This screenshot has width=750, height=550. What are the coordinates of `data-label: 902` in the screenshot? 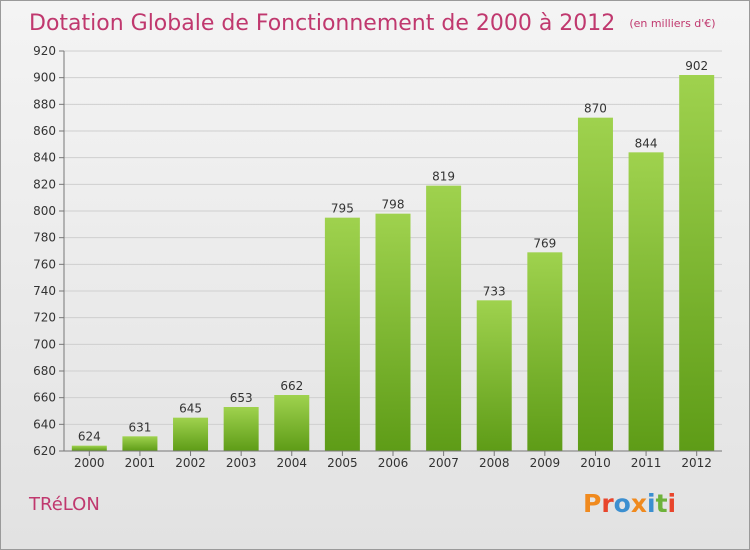 It's located at (696, 66).